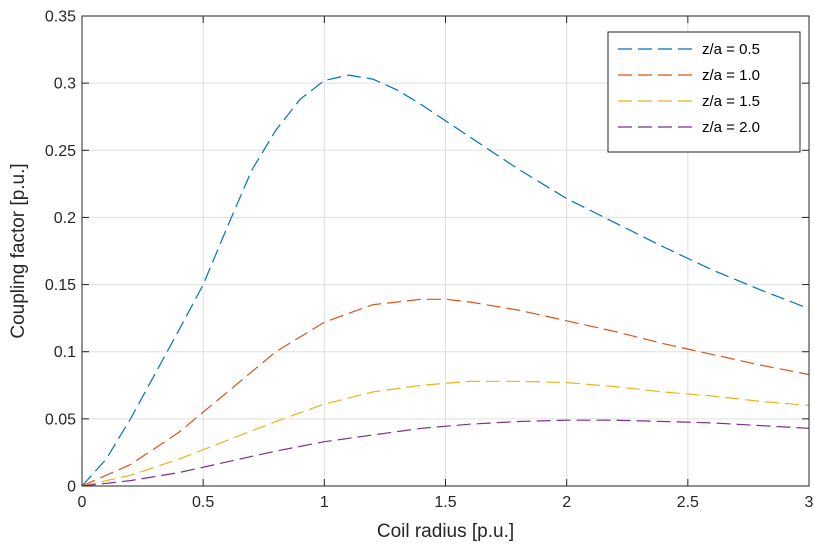 The height and width of the screenshot is (547, 814). I want to click on x-tick-label: 1.5, so click(445, 502).